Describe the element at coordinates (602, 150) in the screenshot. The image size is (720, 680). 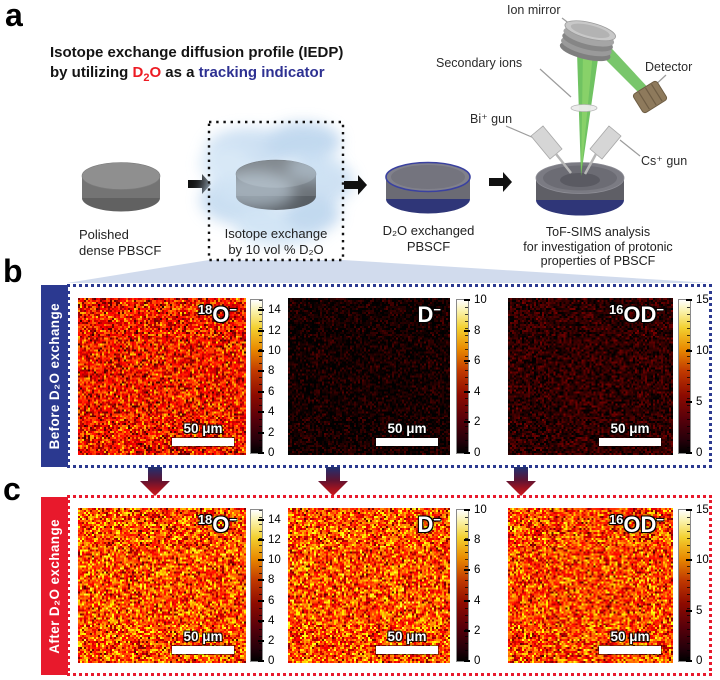
I see `cs-gun-shape` at that location.